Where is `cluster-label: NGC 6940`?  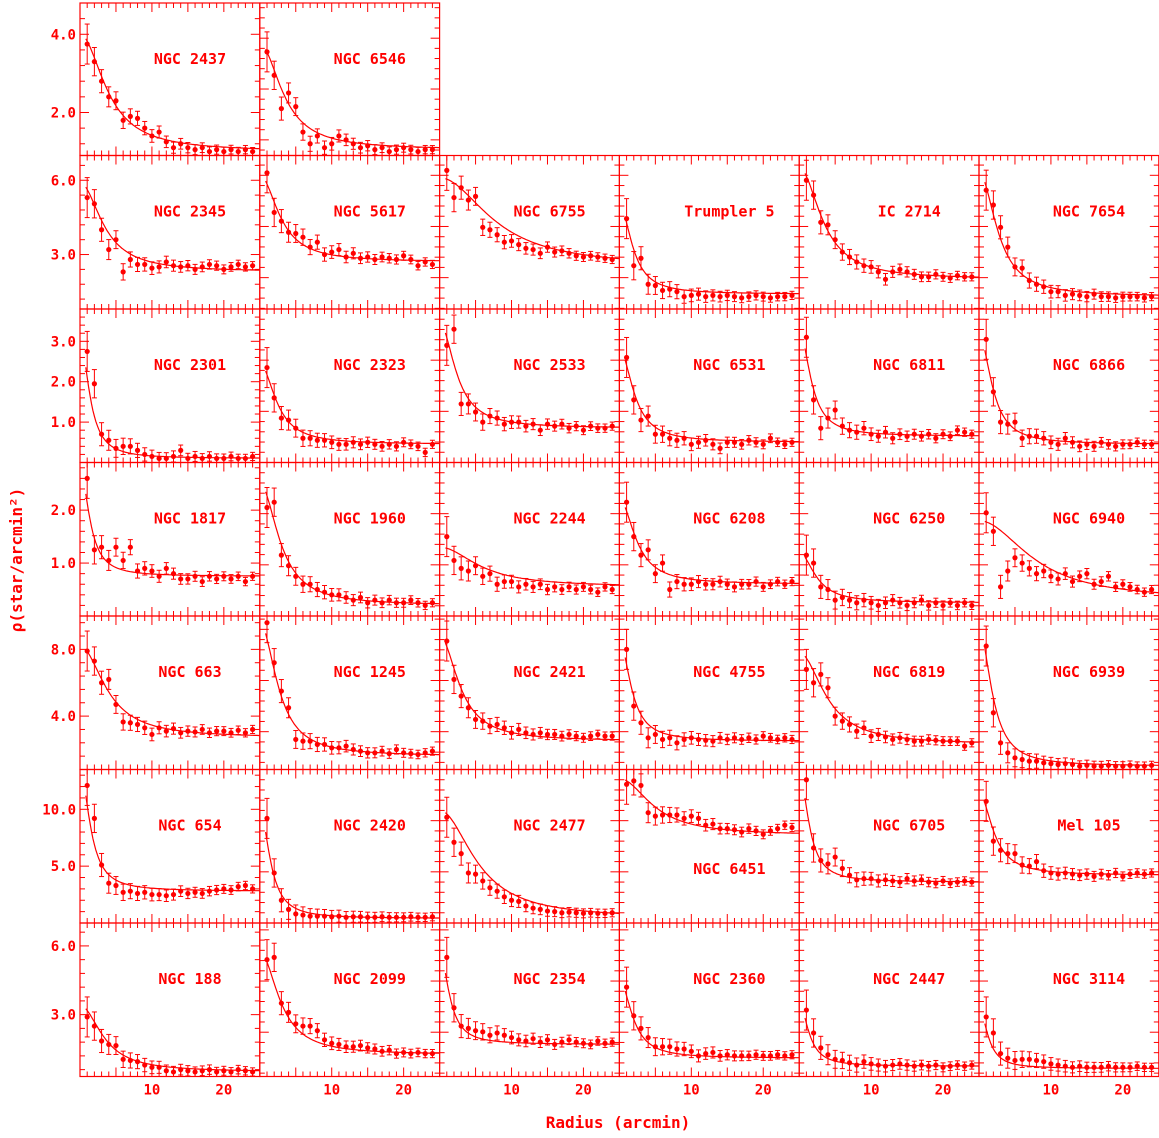 cluster-label: NGC 6940 is located at coordinates (1089, 519).